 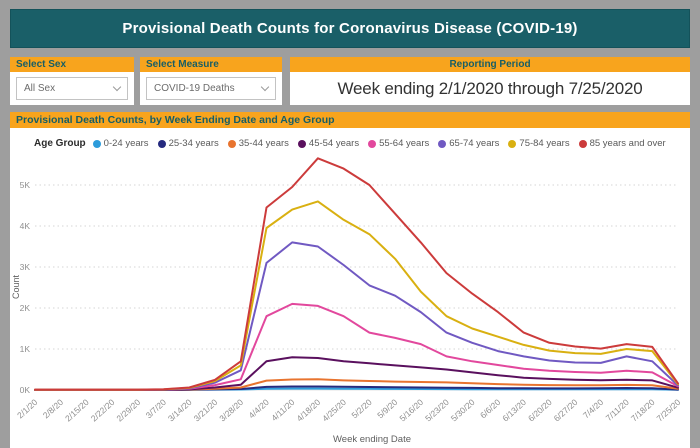 What do you see at coordinates (593, 408) in the screenshot?
I see `x-tick-label: 7/4/20` at bounding box center [593, 408].